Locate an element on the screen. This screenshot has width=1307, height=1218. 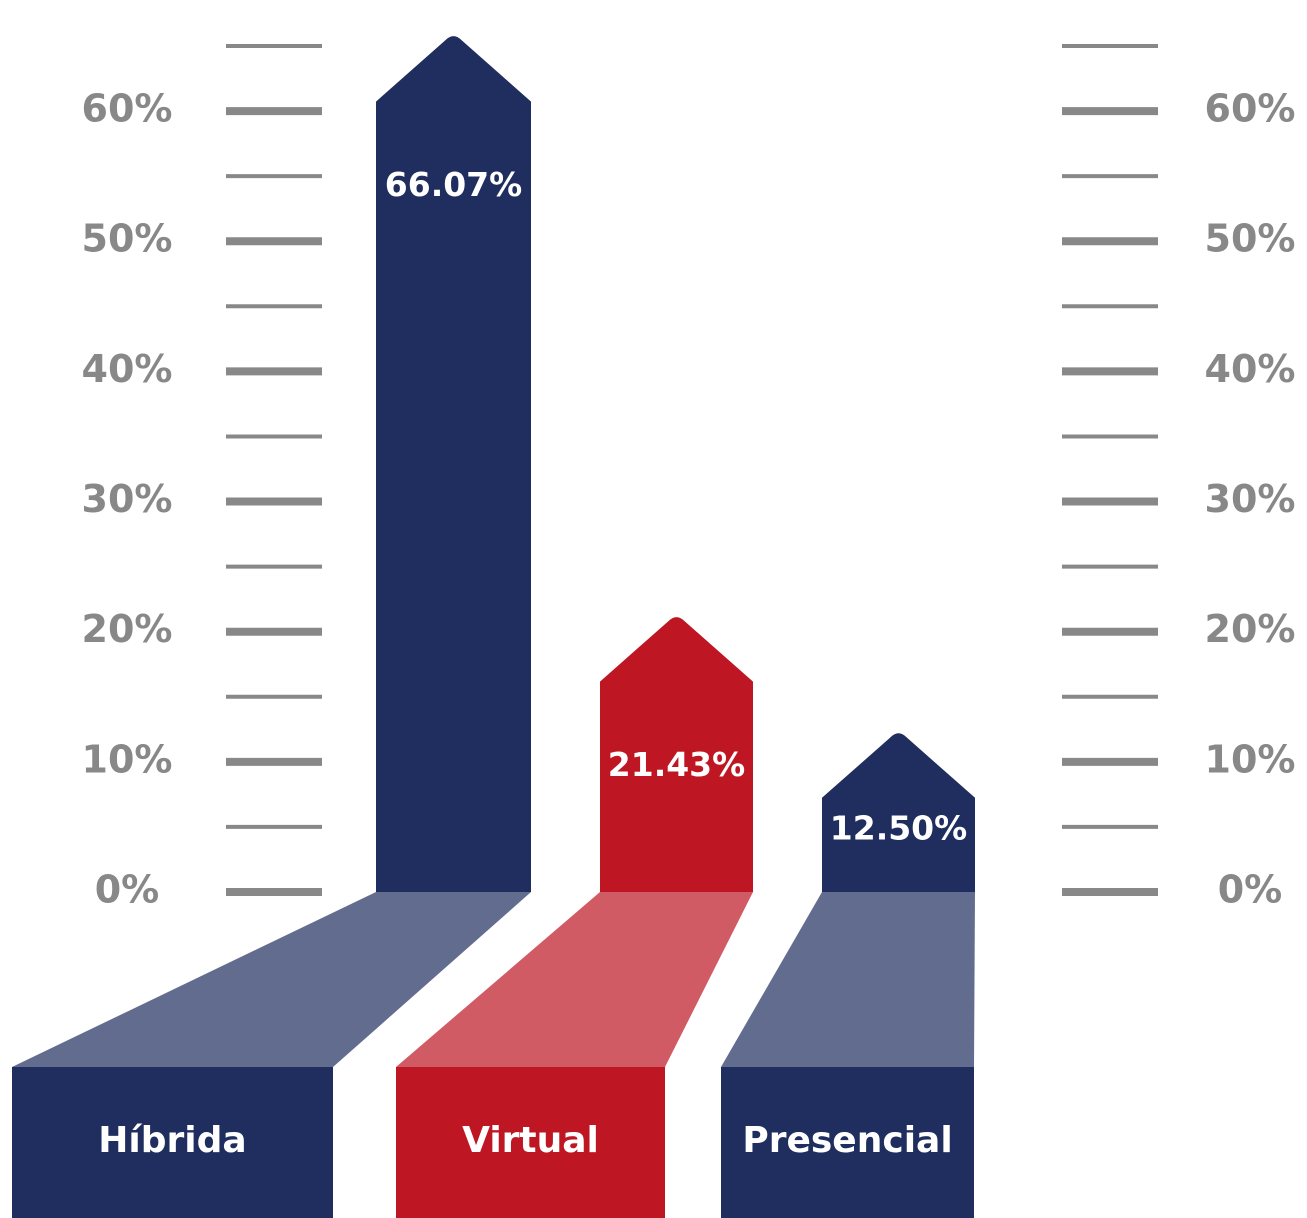
category-label: Híbrida is located at coordinates (172, 1140).